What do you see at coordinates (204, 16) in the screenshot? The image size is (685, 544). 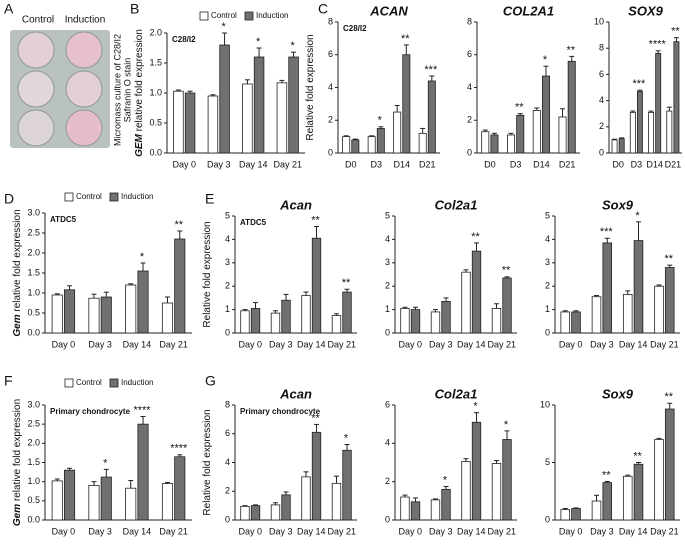 I see `legend-swatch` at bounding box center [204, 16].